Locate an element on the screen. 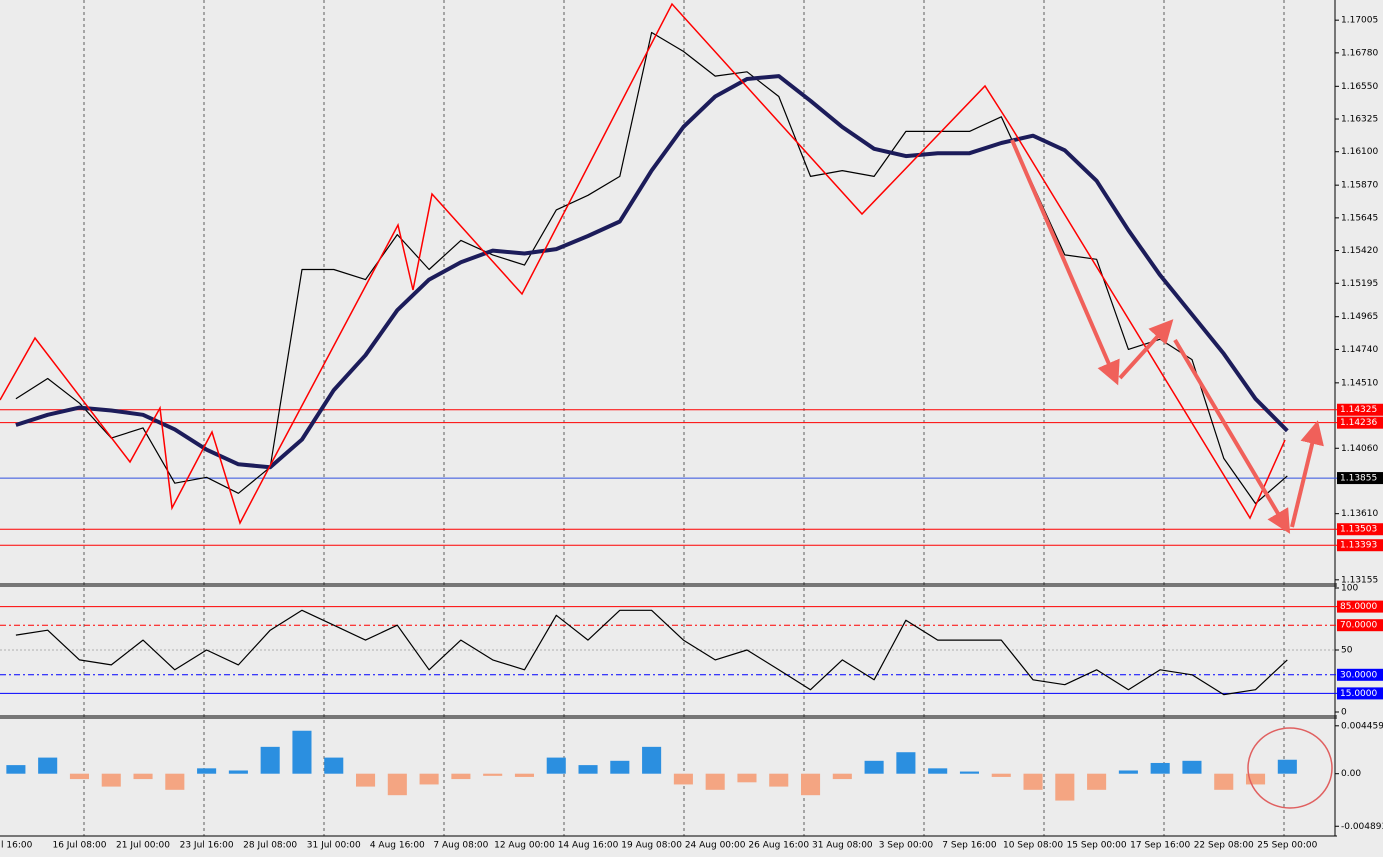 The height and width of the screenshot is (857, 1383). x-tick-label: 23 Jul 16:00 is located at coordinates (207, 846).